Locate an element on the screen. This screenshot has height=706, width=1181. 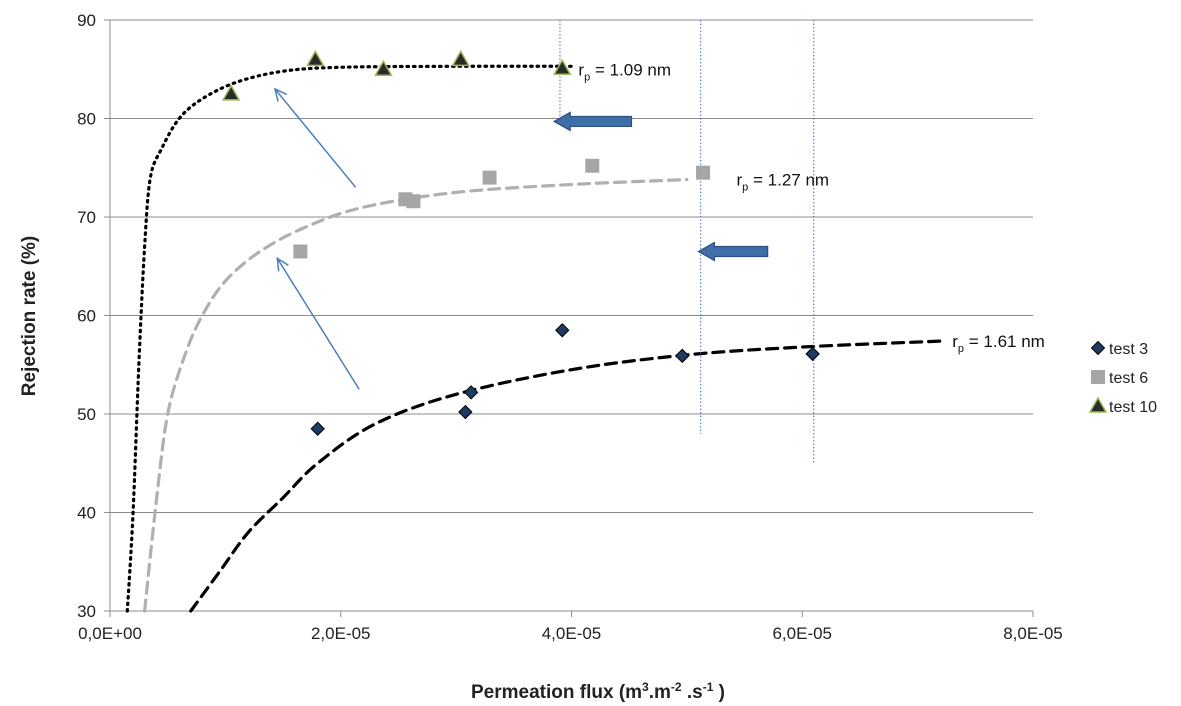
x-tick-label: 6,0E-05 is located at coordinates (802, 633).